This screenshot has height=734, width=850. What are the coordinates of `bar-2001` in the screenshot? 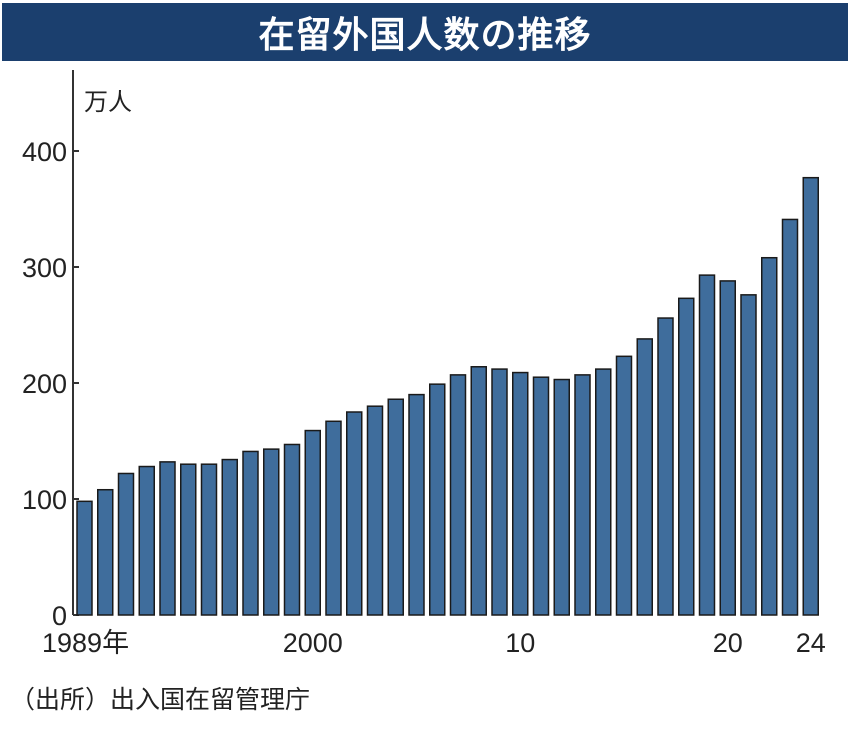 It's located at (333, 518).